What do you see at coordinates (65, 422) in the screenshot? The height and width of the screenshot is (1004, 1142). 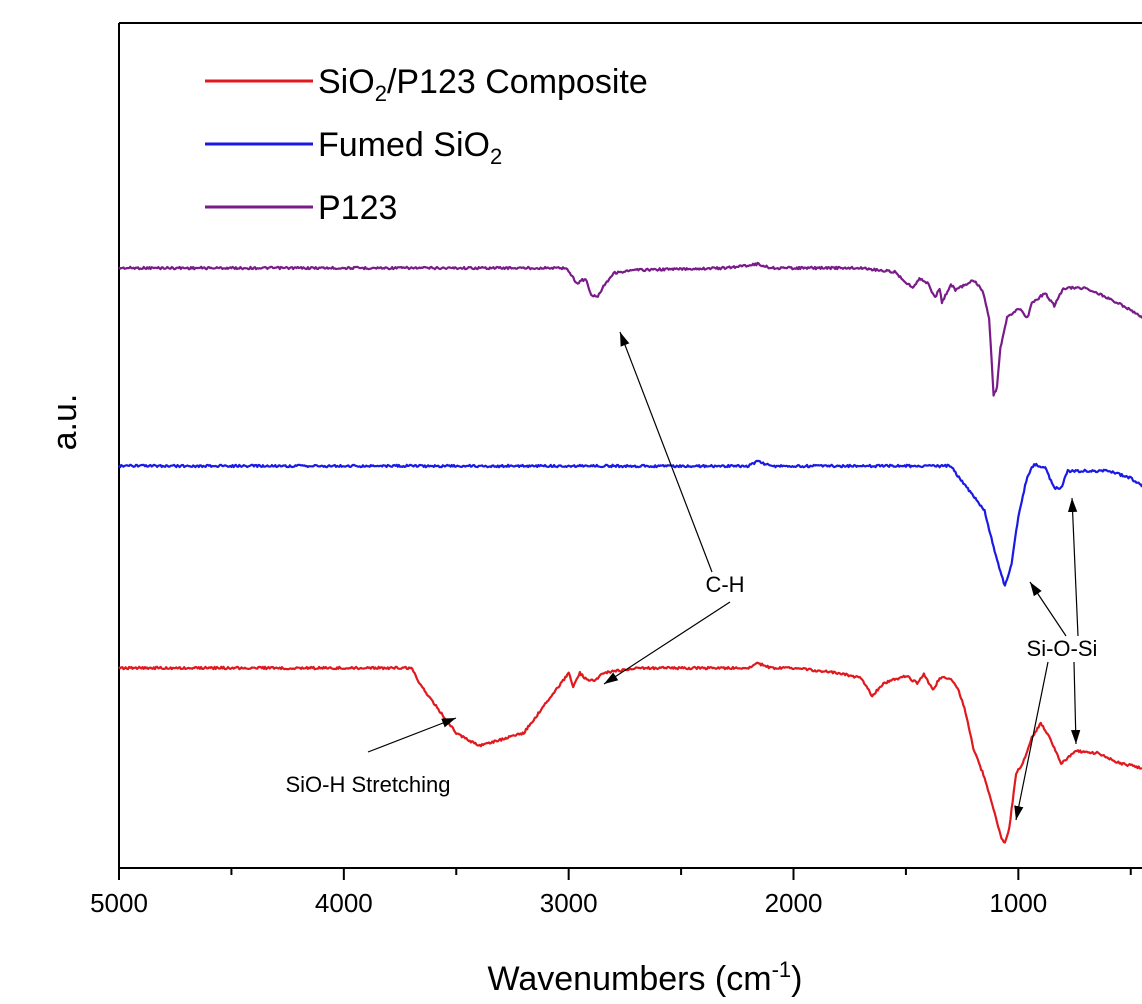 I see `y-axis-title: a.u.` at bounding box center [65, 422].